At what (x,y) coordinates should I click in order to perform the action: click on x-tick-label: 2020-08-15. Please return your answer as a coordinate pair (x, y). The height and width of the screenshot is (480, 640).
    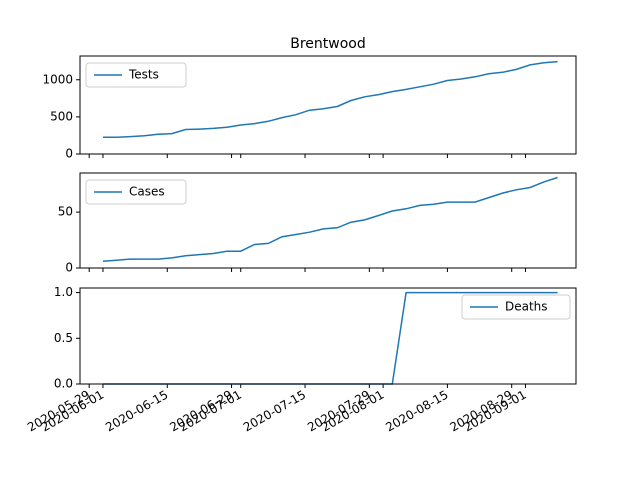
    Looking at the image, I should click on (416, 411).